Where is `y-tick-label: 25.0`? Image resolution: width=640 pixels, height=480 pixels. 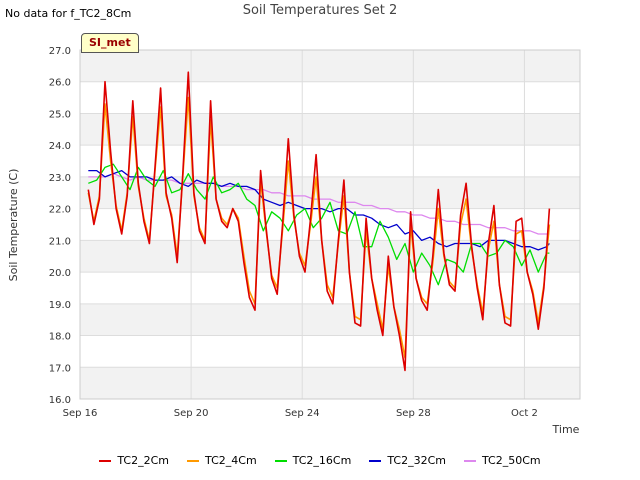
y-tick-label: 25.0 is located at coordinates (60, 114).